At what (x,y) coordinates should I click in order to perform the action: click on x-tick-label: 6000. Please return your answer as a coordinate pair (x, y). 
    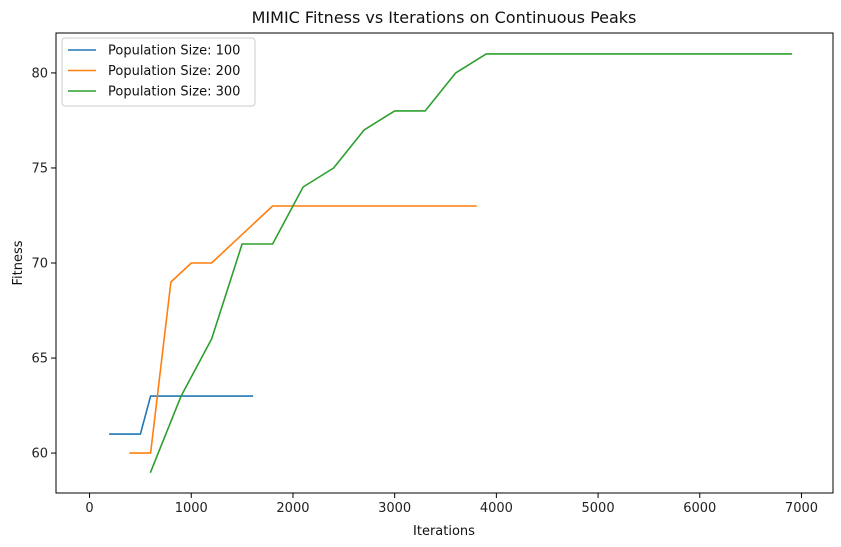
    Looking at the image, I should click on (699, 508).